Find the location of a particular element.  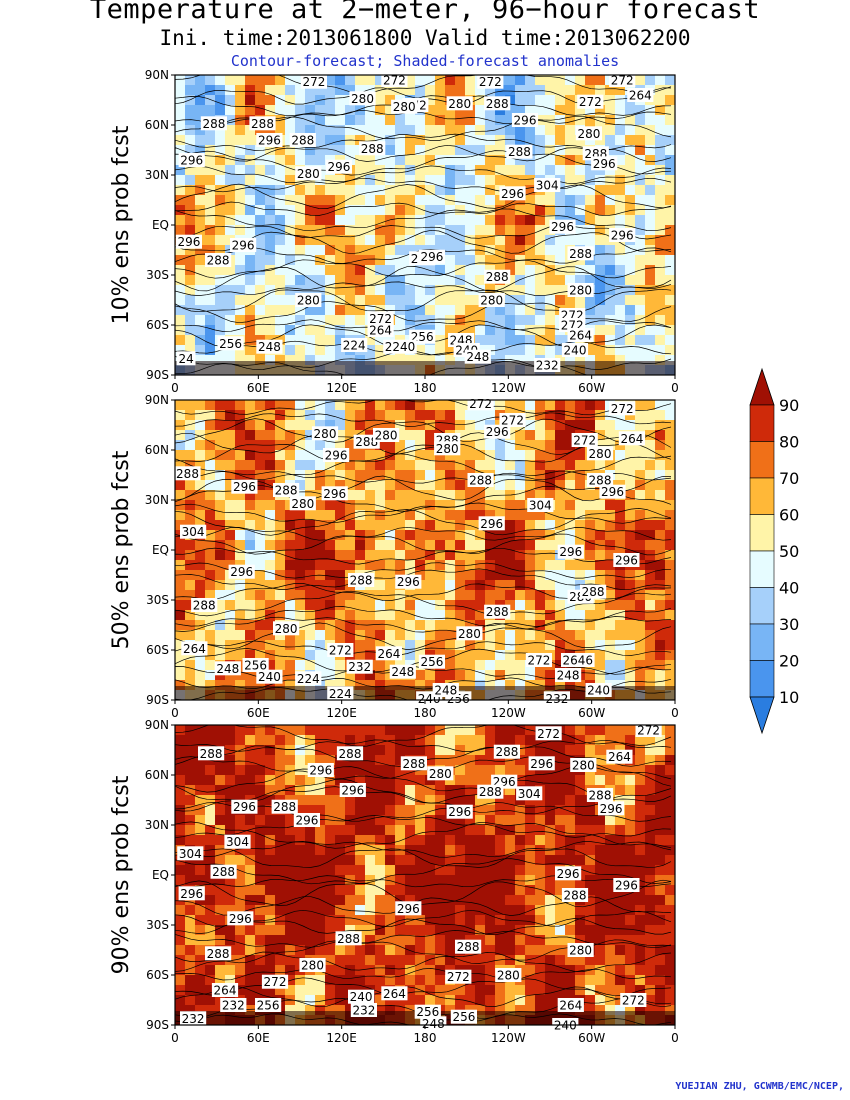

contour-line is located at coordinates (423, 431).